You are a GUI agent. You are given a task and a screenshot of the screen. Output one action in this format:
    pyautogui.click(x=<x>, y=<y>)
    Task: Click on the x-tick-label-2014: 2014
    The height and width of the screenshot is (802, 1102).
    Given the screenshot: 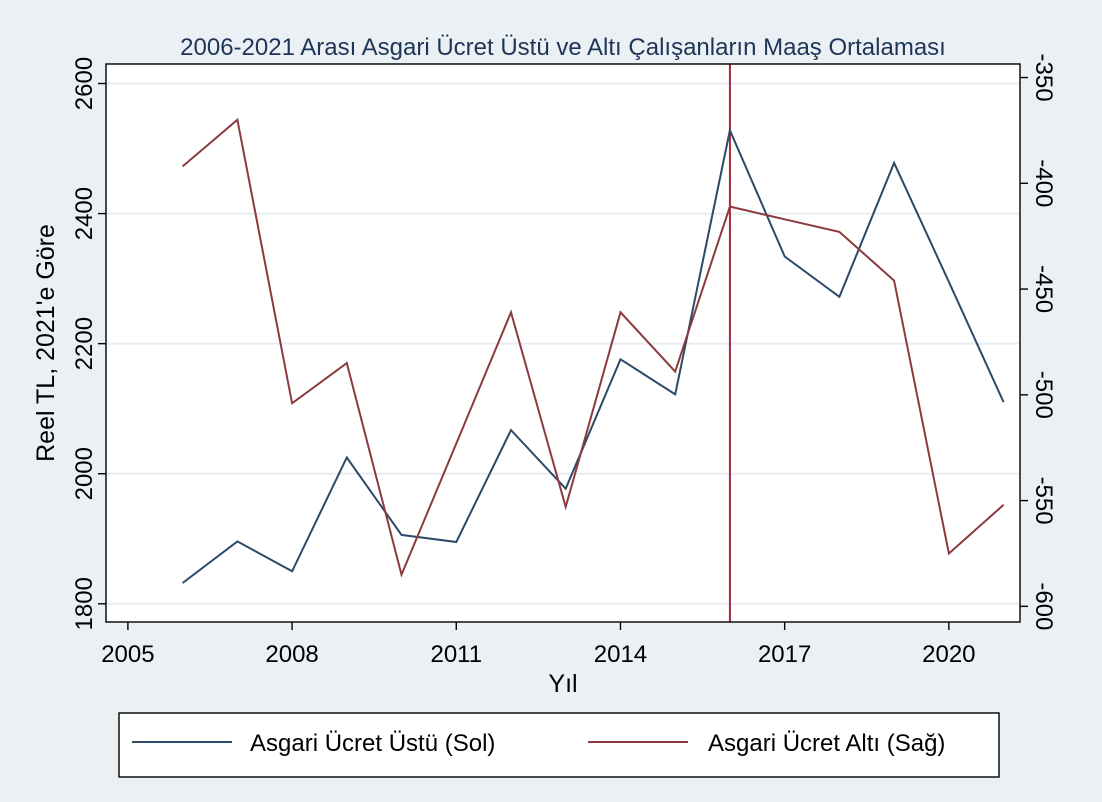 What is the action you would take?
    pyautogui.click(x=620, y=654)
    